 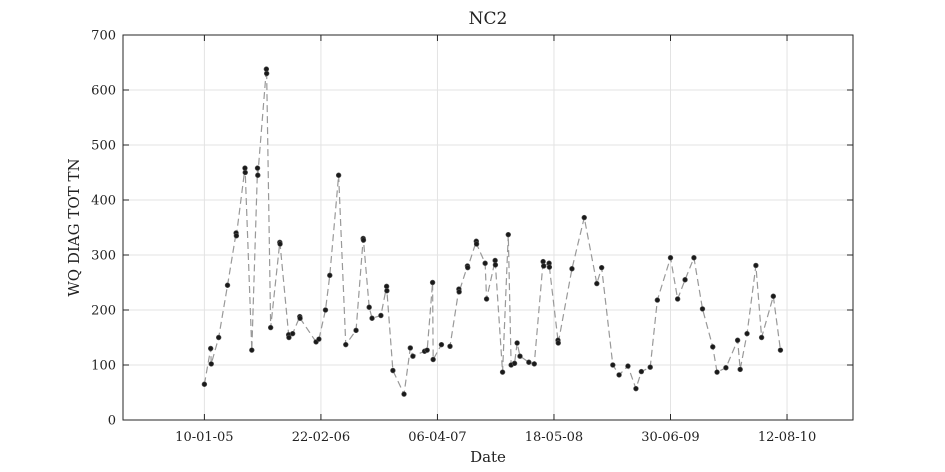 I want to click on x-tick-label: 10-01-05, so click(x=204, y=437).